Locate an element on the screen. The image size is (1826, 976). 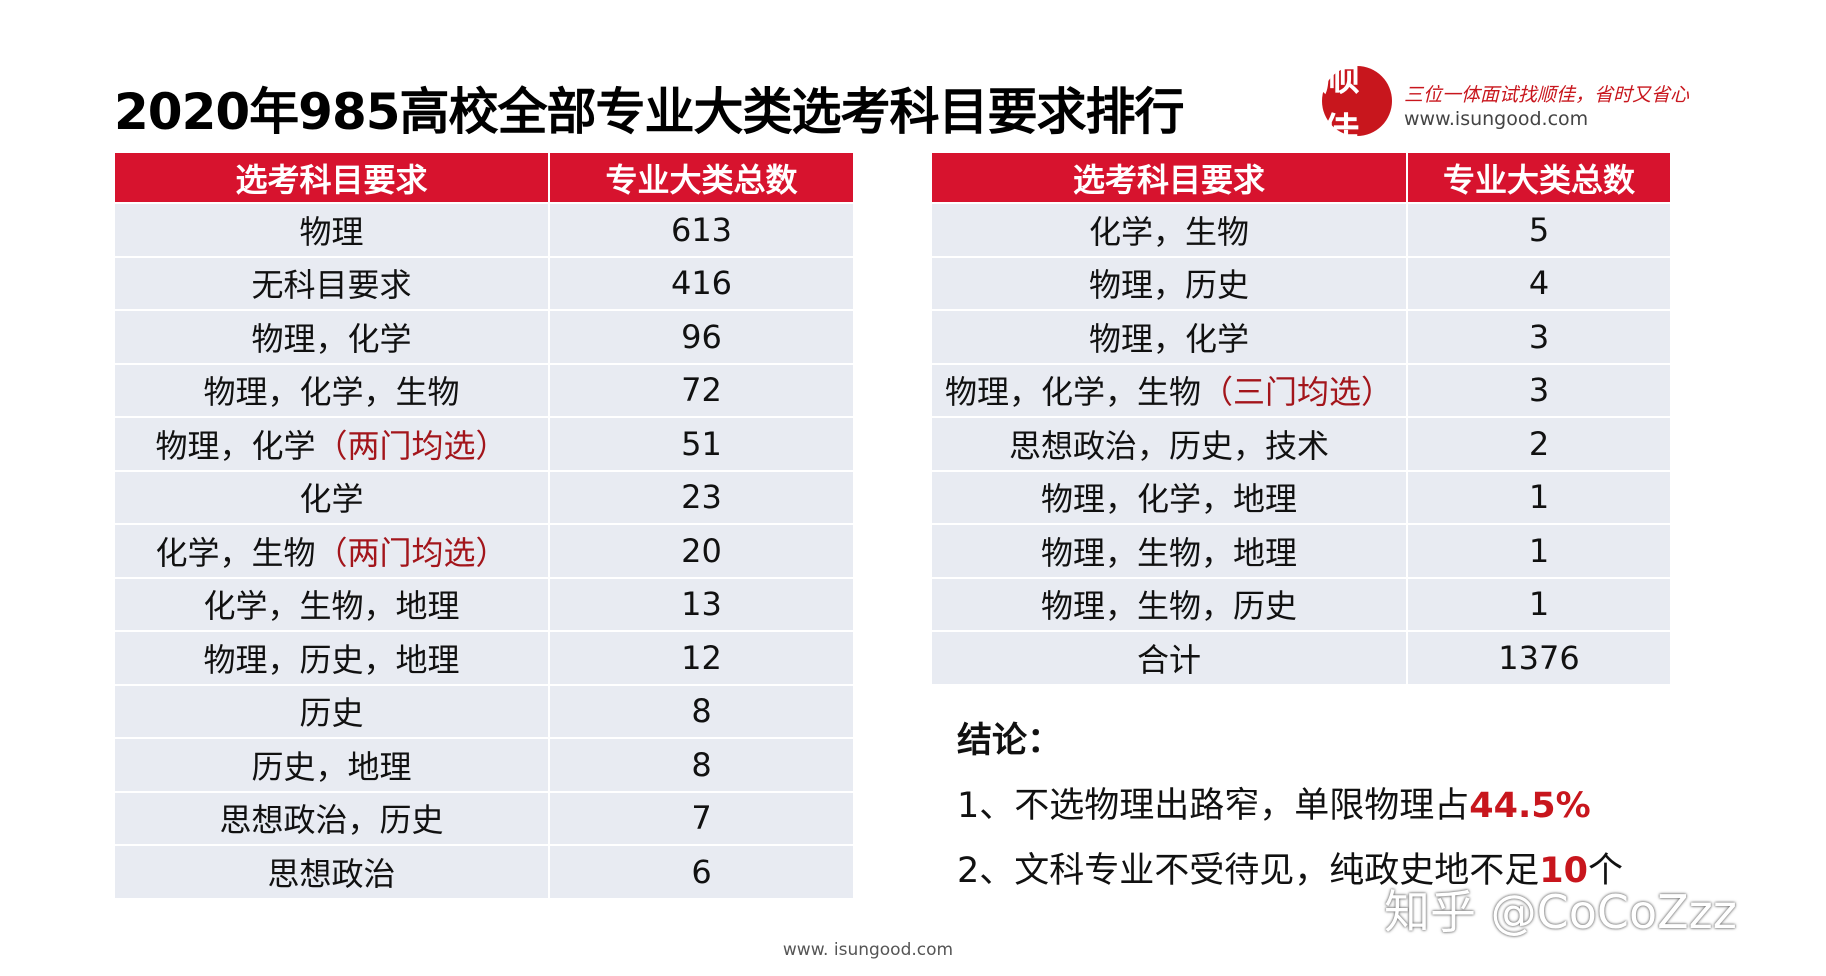
table-row: 历史 8 is located at coordinates (484, 711).